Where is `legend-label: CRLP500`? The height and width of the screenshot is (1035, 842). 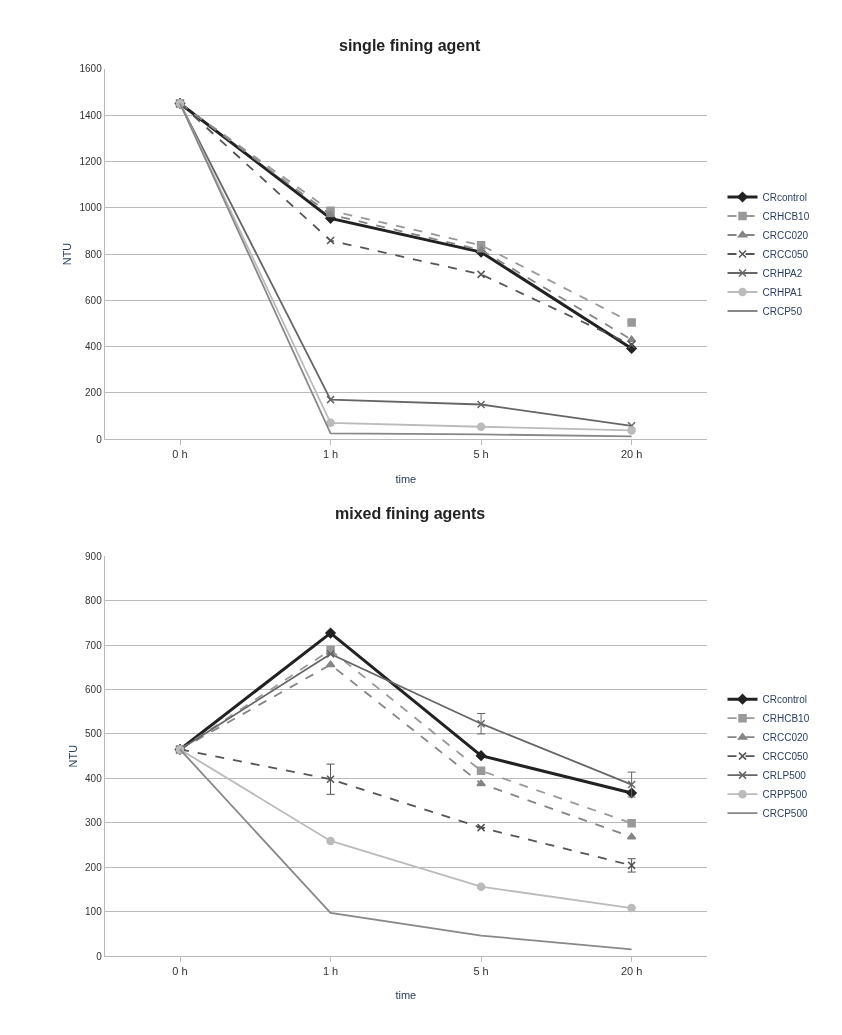
legend-label: CRLP500 is located at coordinates (784, 776).